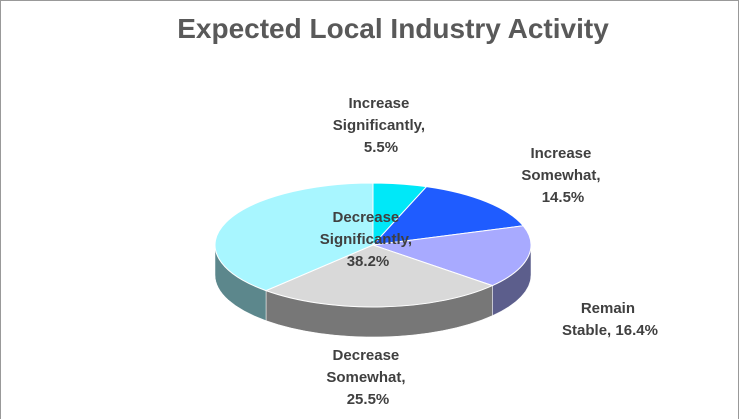 The image size is (740, 419). I want to click on data-label-line: Stable, 16.4%, so click(610, 330).